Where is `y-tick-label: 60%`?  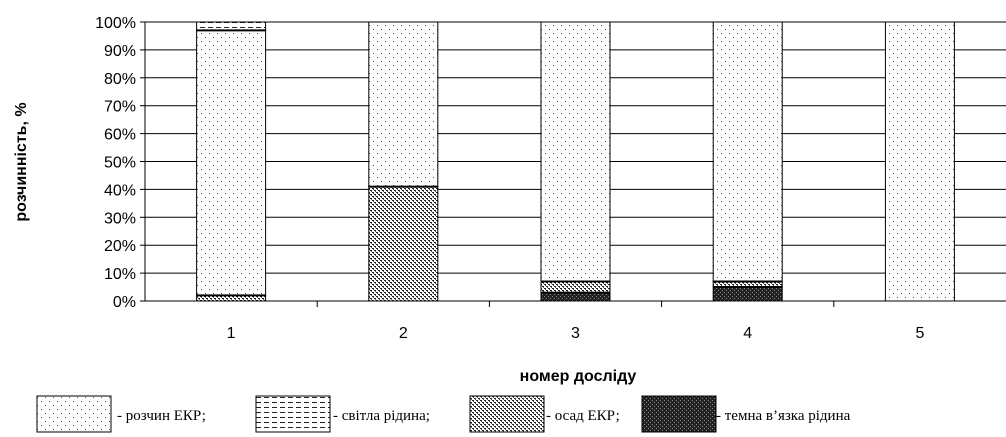 y-tick-label: 60% is located at coordinates (120, 135).